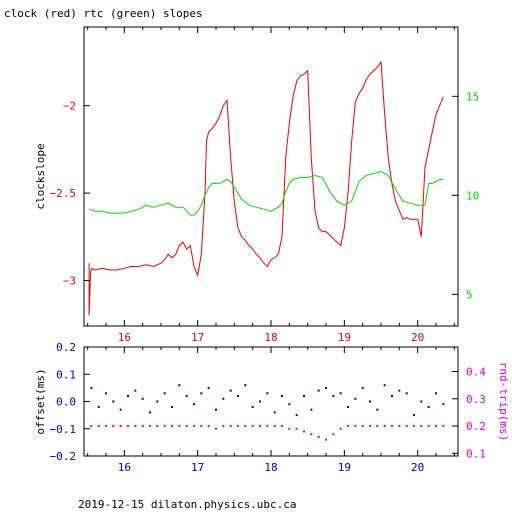  What do you see at coordinates (66, 374) in the screenshot?
I see `y-tick-label: 0.1` at bounding box center [66, 374].